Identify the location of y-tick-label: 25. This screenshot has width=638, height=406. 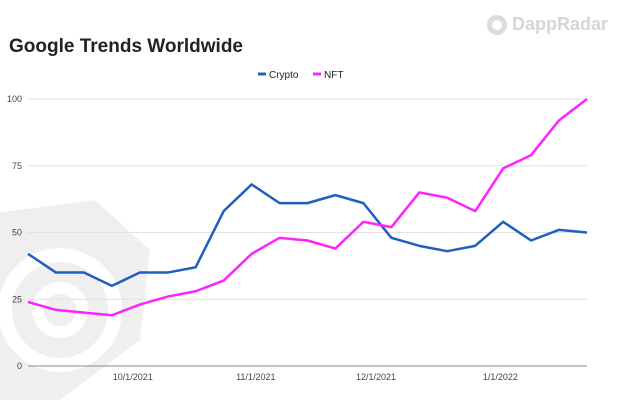
(17, 299).